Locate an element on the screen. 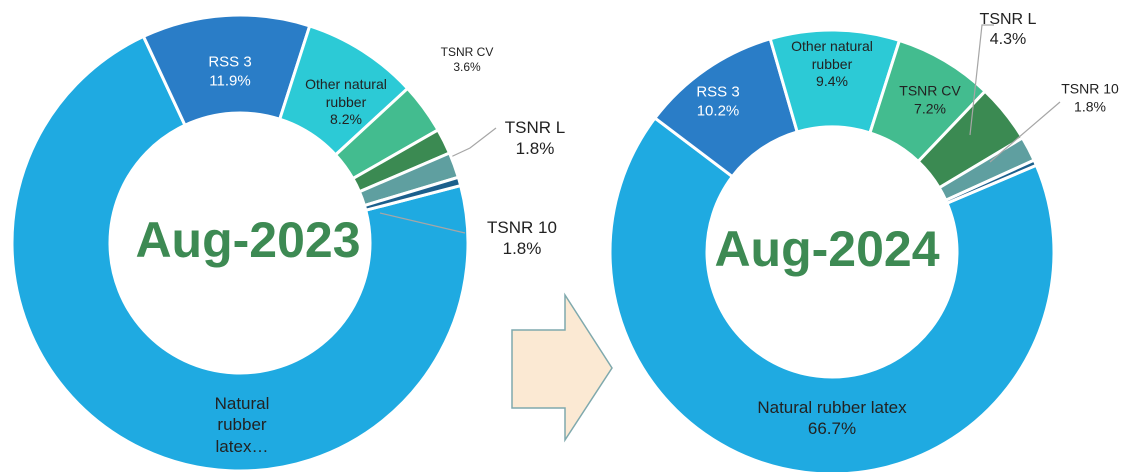 This screenshot has width=1127, height=472. value-label: 10.2% is located at coordinates (718, 110).